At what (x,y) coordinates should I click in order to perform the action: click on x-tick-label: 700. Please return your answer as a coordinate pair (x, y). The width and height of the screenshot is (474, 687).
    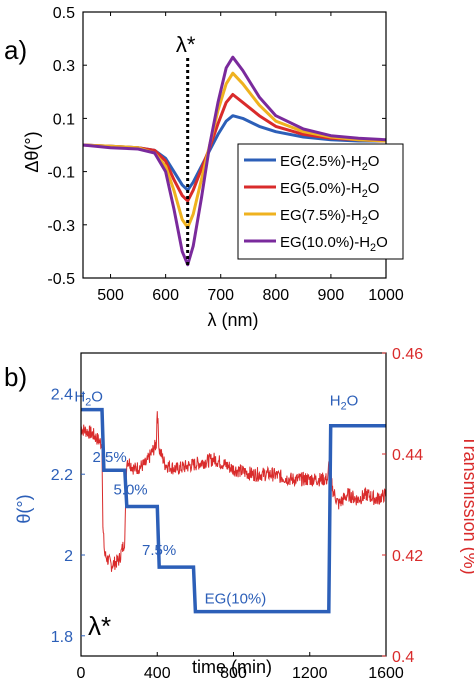
    Looking at the image, I should click on (220, 295).